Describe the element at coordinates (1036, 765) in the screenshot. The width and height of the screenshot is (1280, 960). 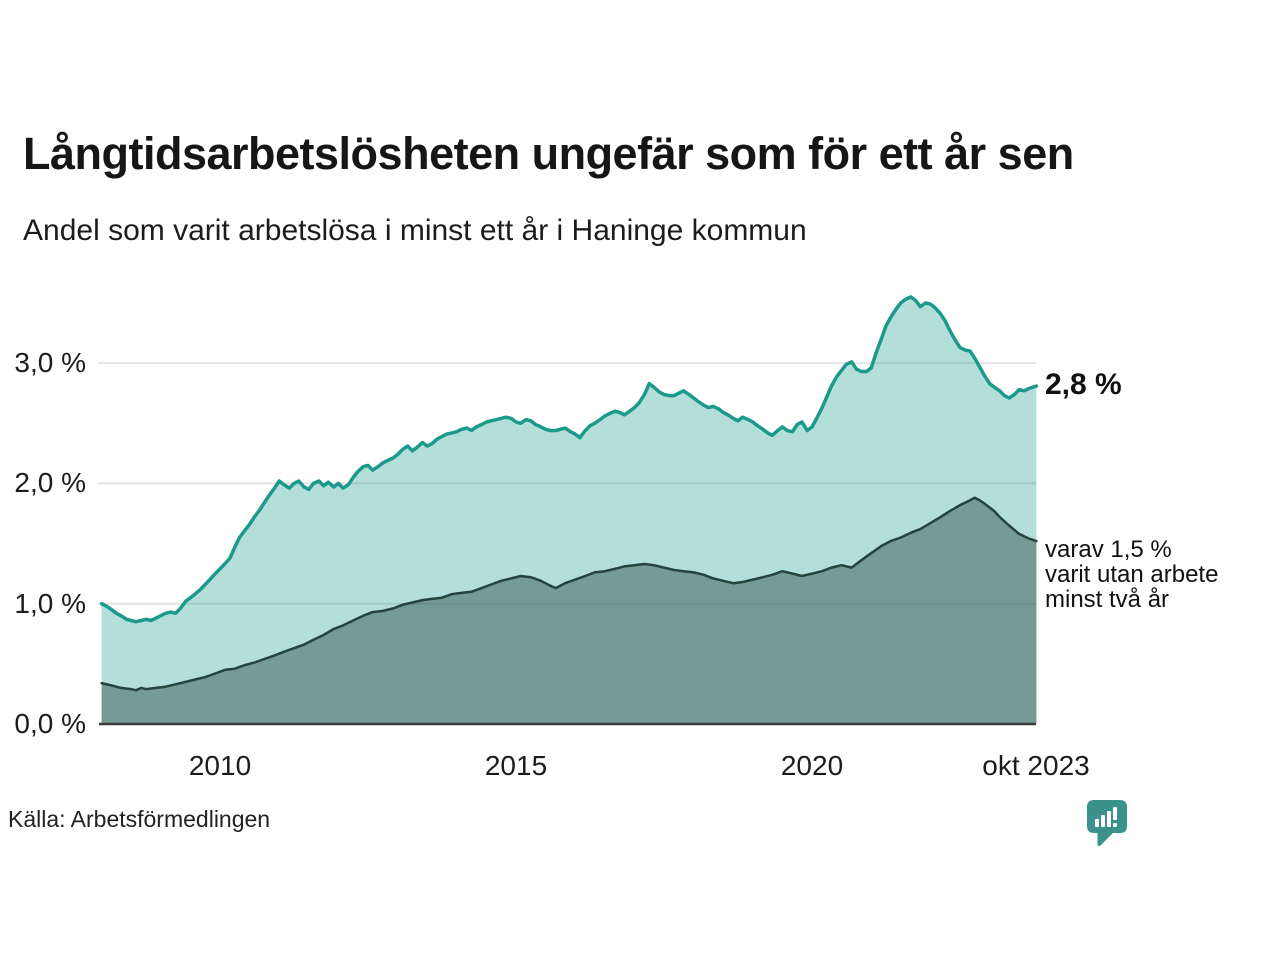
I see `x-axis-label: okt 2023` at that location.